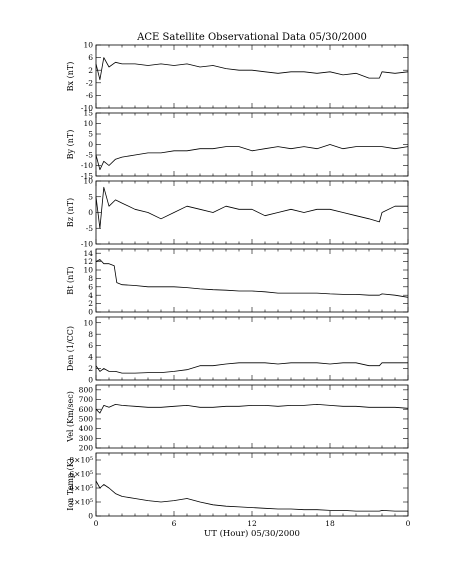 This screenshot has height=567, width=454. What do you see at coordinates (87, 176) in the screenshot?
I see `y-tick-label: -15` at bounding box center [87, 176].